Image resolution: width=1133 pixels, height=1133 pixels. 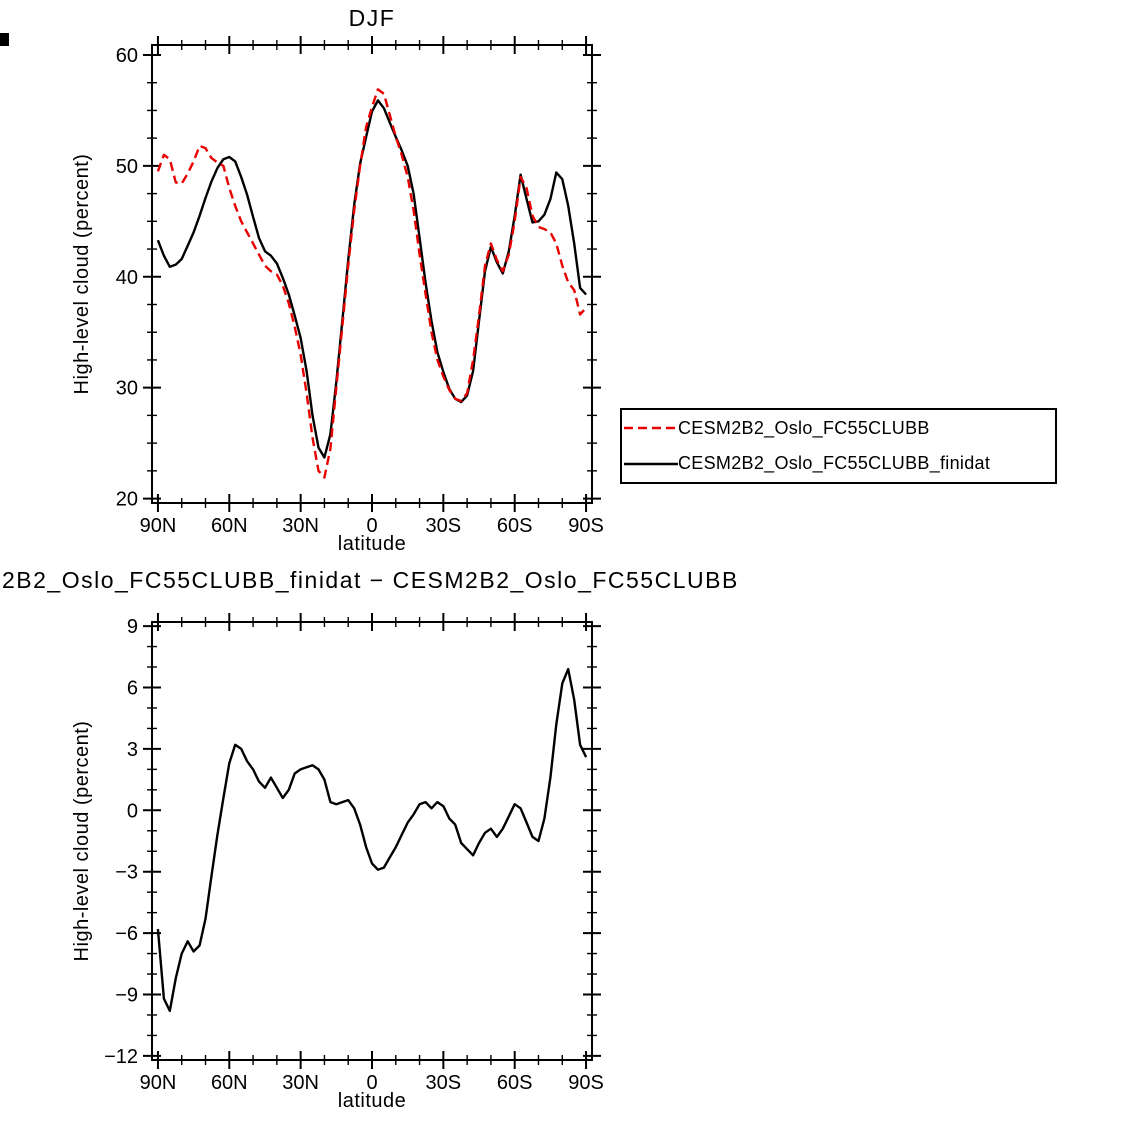 I want to click on y-tick-label: −12, so click(x=121, y=1057).